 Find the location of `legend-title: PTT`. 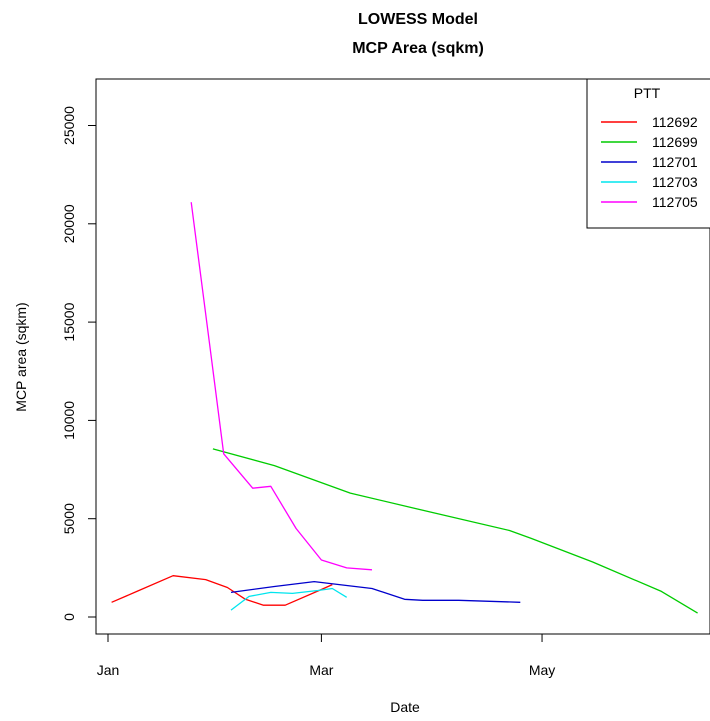

legend-title: PTT is located at coordinates (647, 93).